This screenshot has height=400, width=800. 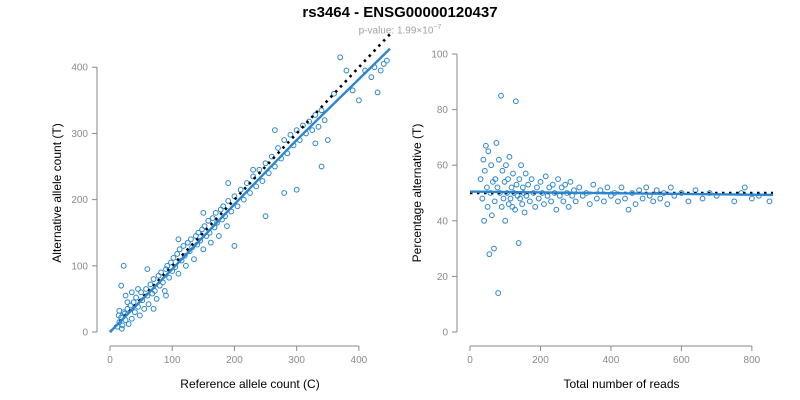 What do you see at coordinates (359, 360) in the screenshot?
I see `x-tick-label: 400` at bounding box center [359, 360].